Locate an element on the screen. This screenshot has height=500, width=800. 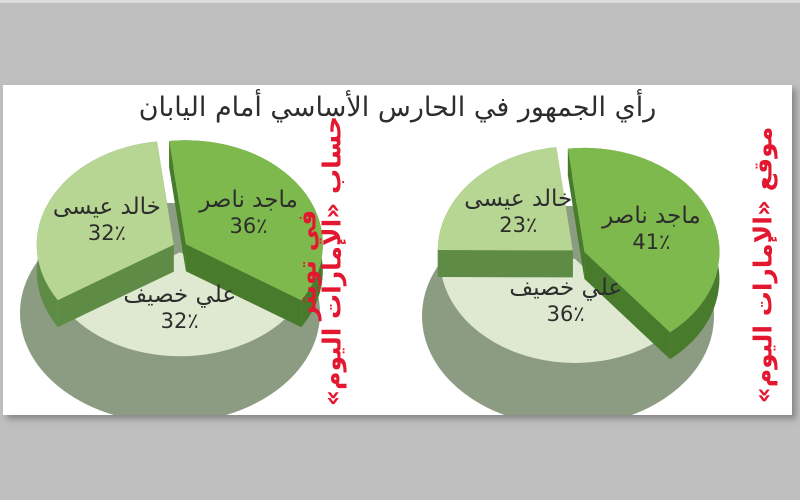
slice-percent: 23٪ is located at coordinates (518, 225).